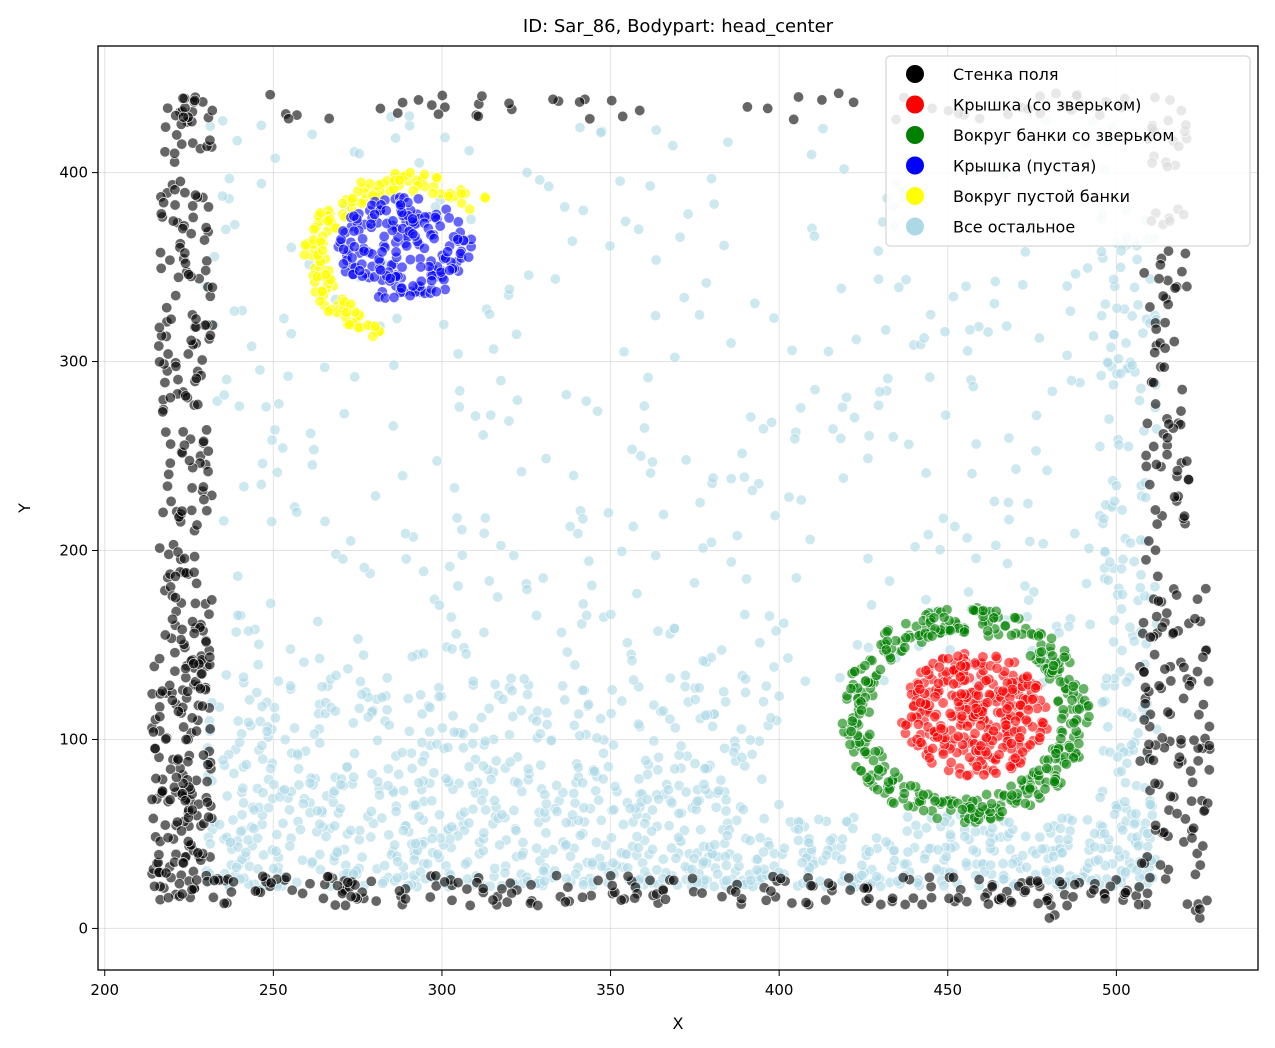  What do you see at coordinates (1068, 151) in the screenshot?
I see `legend-box` at bounding box center [1068, 151].